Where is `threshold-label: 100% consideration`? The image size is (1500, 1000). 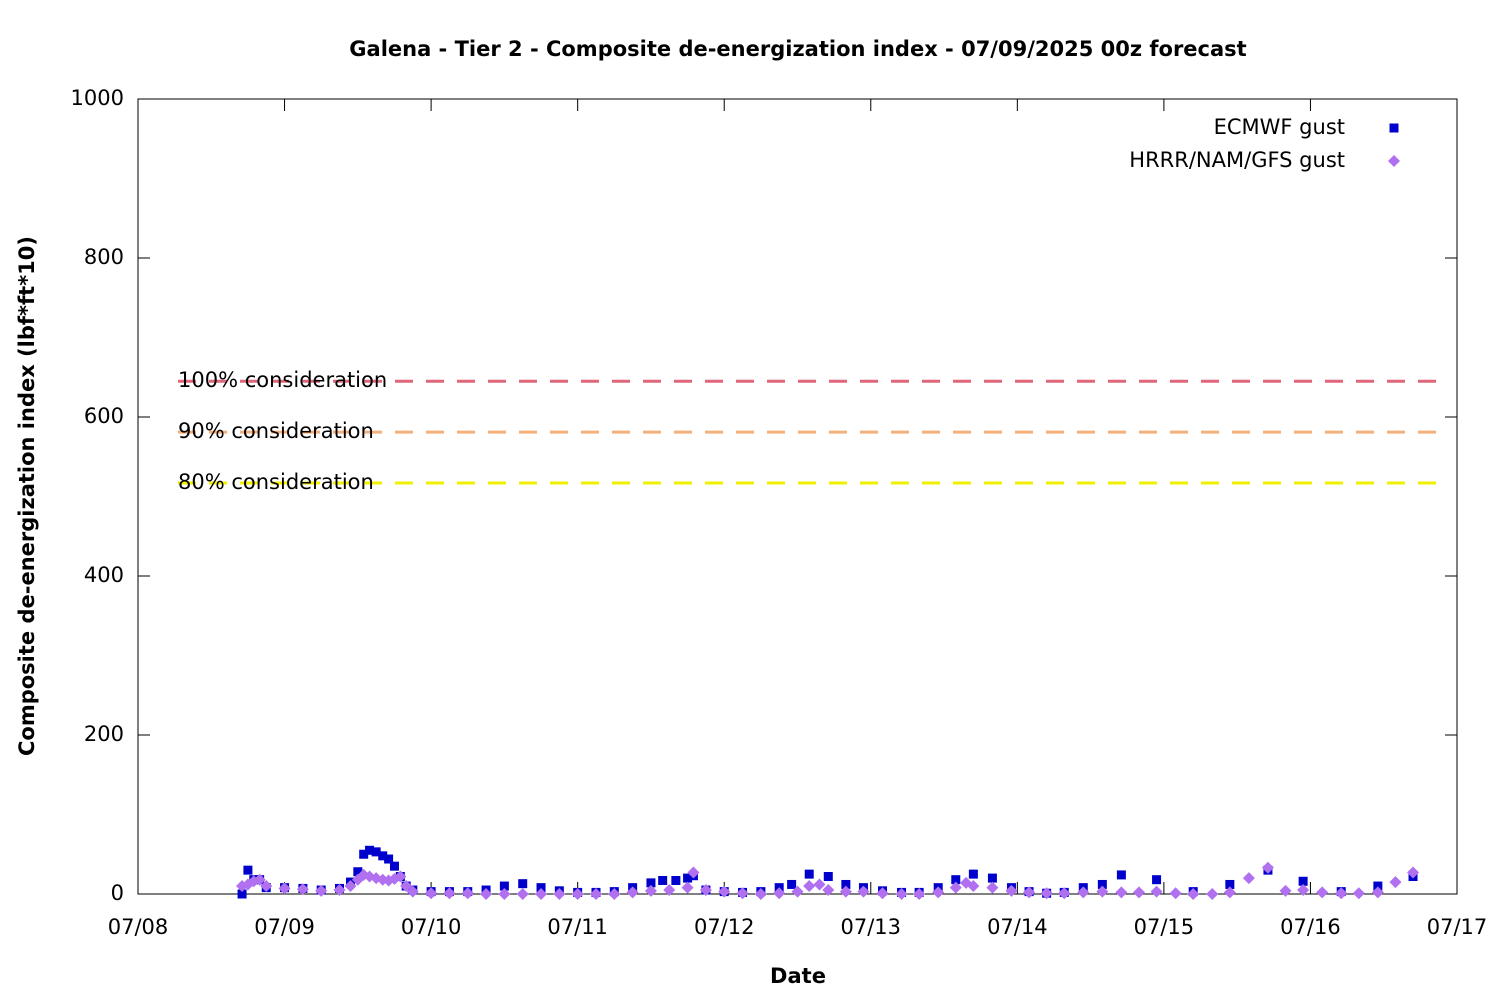
threshold-label: 100% consideration is located at coordinates (282, 380).